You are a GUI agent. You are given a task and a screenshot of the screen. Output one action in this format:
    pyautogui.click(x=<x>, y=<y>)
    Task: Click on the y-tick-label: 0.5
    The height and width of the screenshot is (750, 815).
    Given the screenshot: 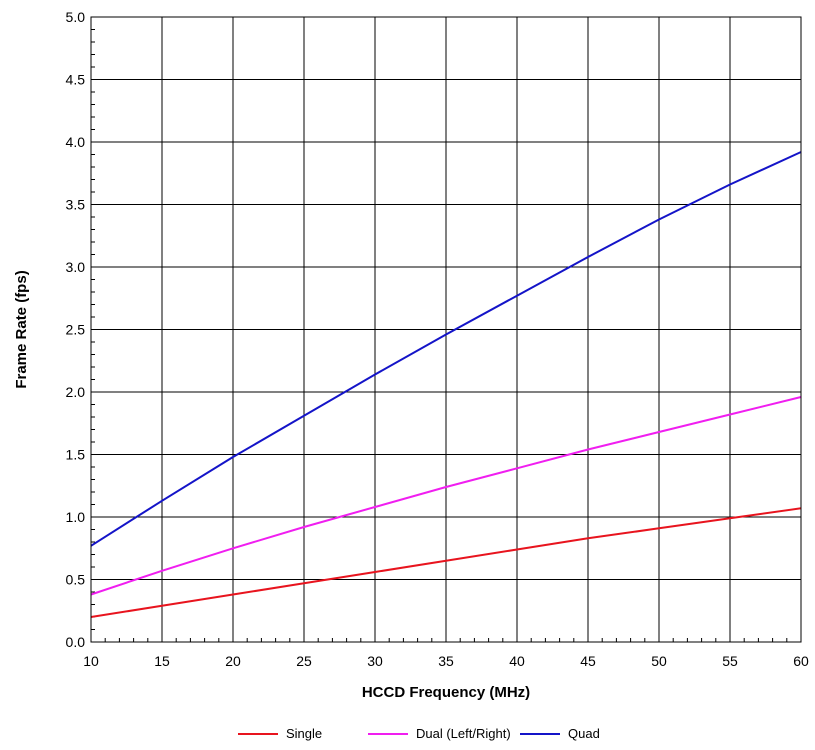 What is the action you would take?
    pyautogui.click(x=76, y=580)
    